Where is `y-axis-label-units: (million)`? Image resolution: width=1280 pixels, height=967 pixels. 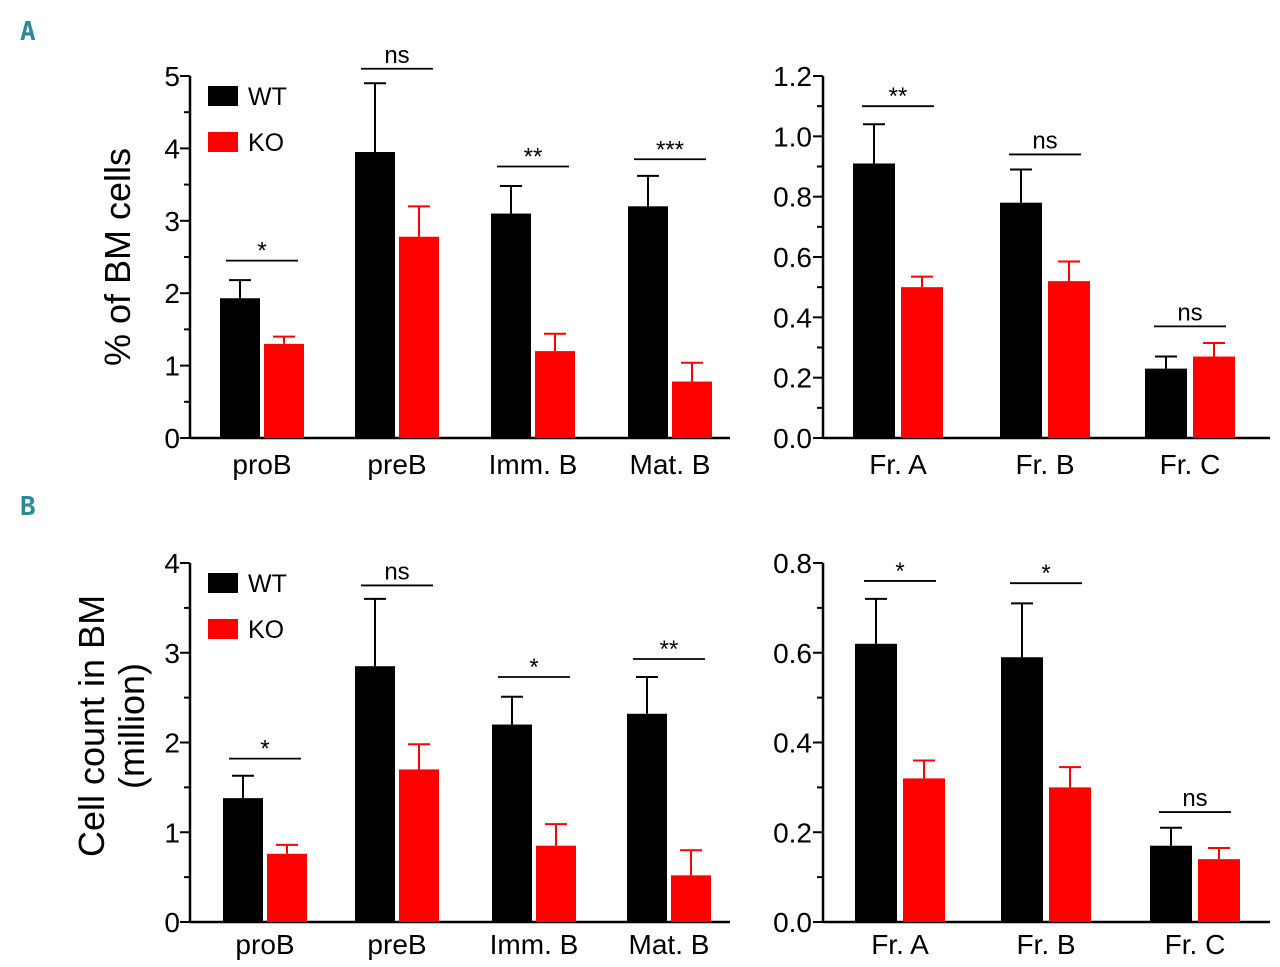 y-axis-label-units: (million) is located at coordinates (131, 726).